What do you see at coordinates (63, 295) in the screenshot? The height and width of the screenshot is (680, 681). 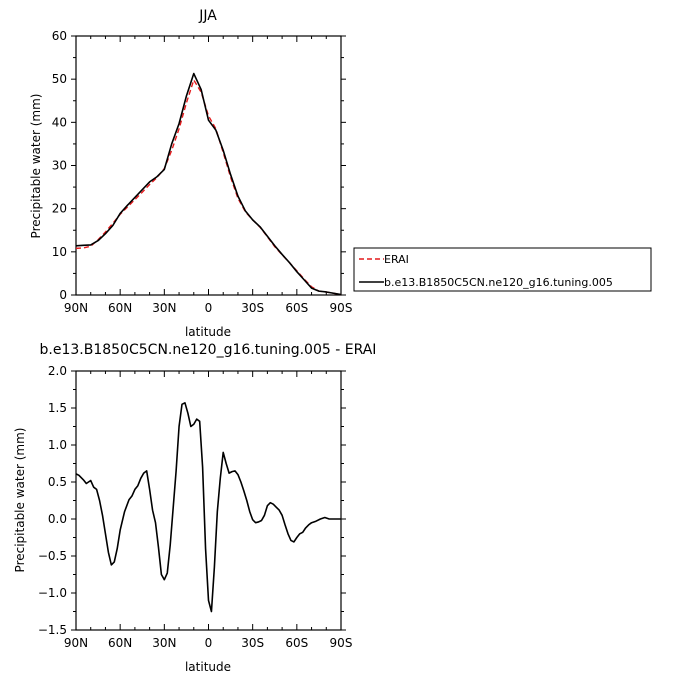 I see `top-y-tick-label: 0` at bounding box center [63, 295].